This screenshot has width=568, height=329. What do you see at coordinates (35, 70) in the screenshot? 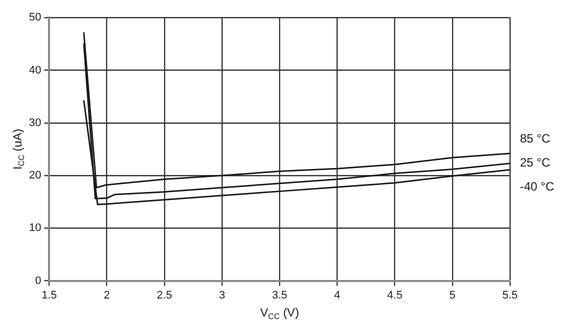
I see `y-tick-label: 40` at bounding box center [35, 70].